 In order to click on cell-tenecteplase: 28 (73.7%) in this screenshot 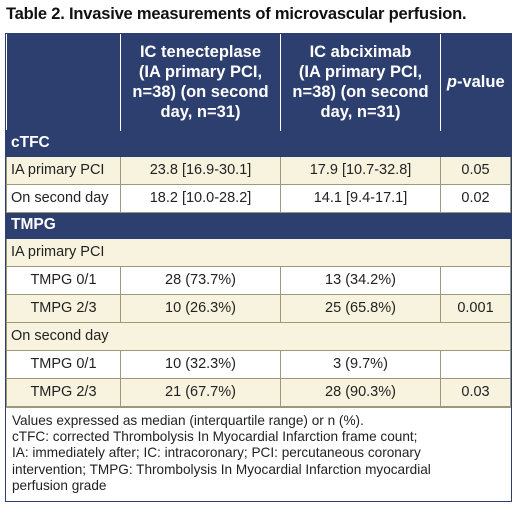, I will do `click(200, 280)`.